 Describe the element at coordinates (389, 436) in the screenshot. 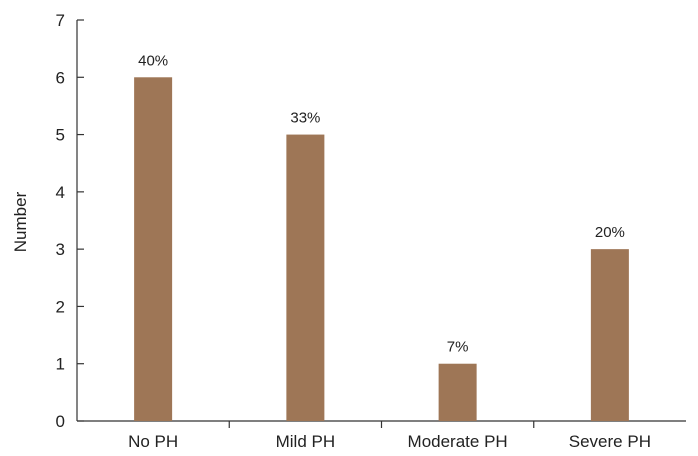

I see `x-ticks: No PH Mild PH Moderate PH Severe PH` at that location.